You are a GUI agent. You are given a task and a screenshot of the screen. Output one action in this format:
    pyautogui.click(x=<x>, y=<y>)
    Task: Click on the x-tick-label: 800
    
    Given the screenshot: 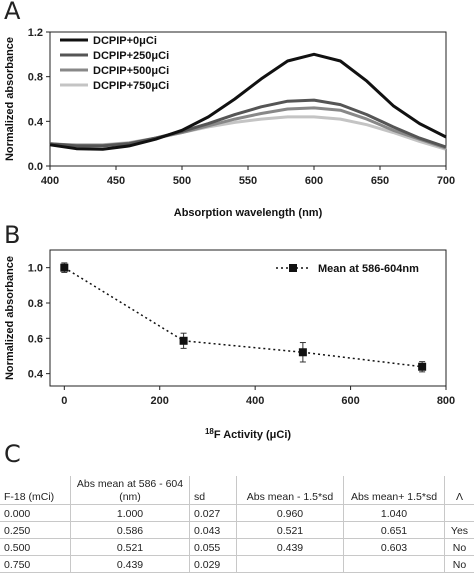 What is the action you would take?
    pyautogui.click(x=446, y=401)
    